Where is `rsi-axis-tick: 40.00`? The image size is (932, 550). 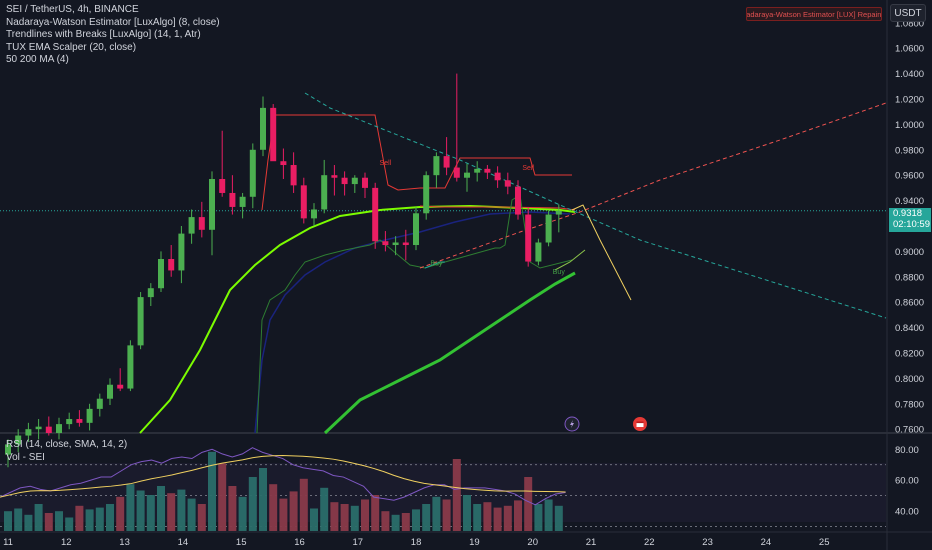
rsi-axis-tick: 40.00 is located at coordinates (907, 512).